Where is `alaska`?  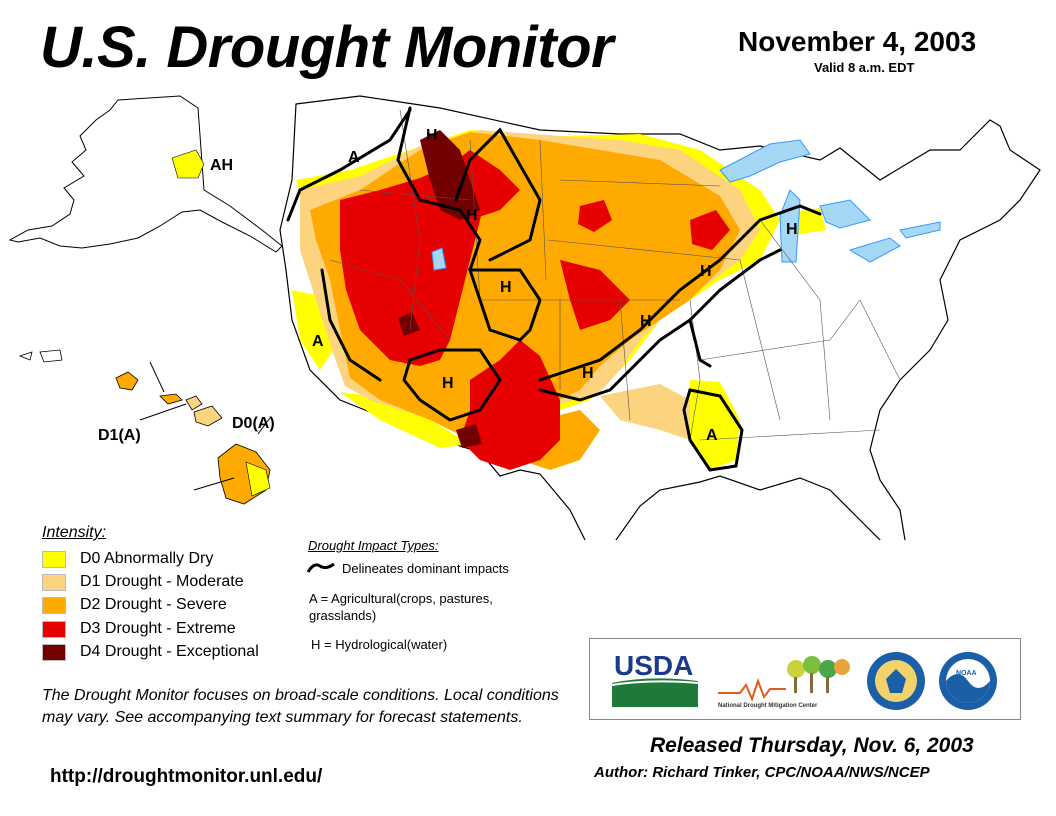 alaska is located at coordinates (145, 174).